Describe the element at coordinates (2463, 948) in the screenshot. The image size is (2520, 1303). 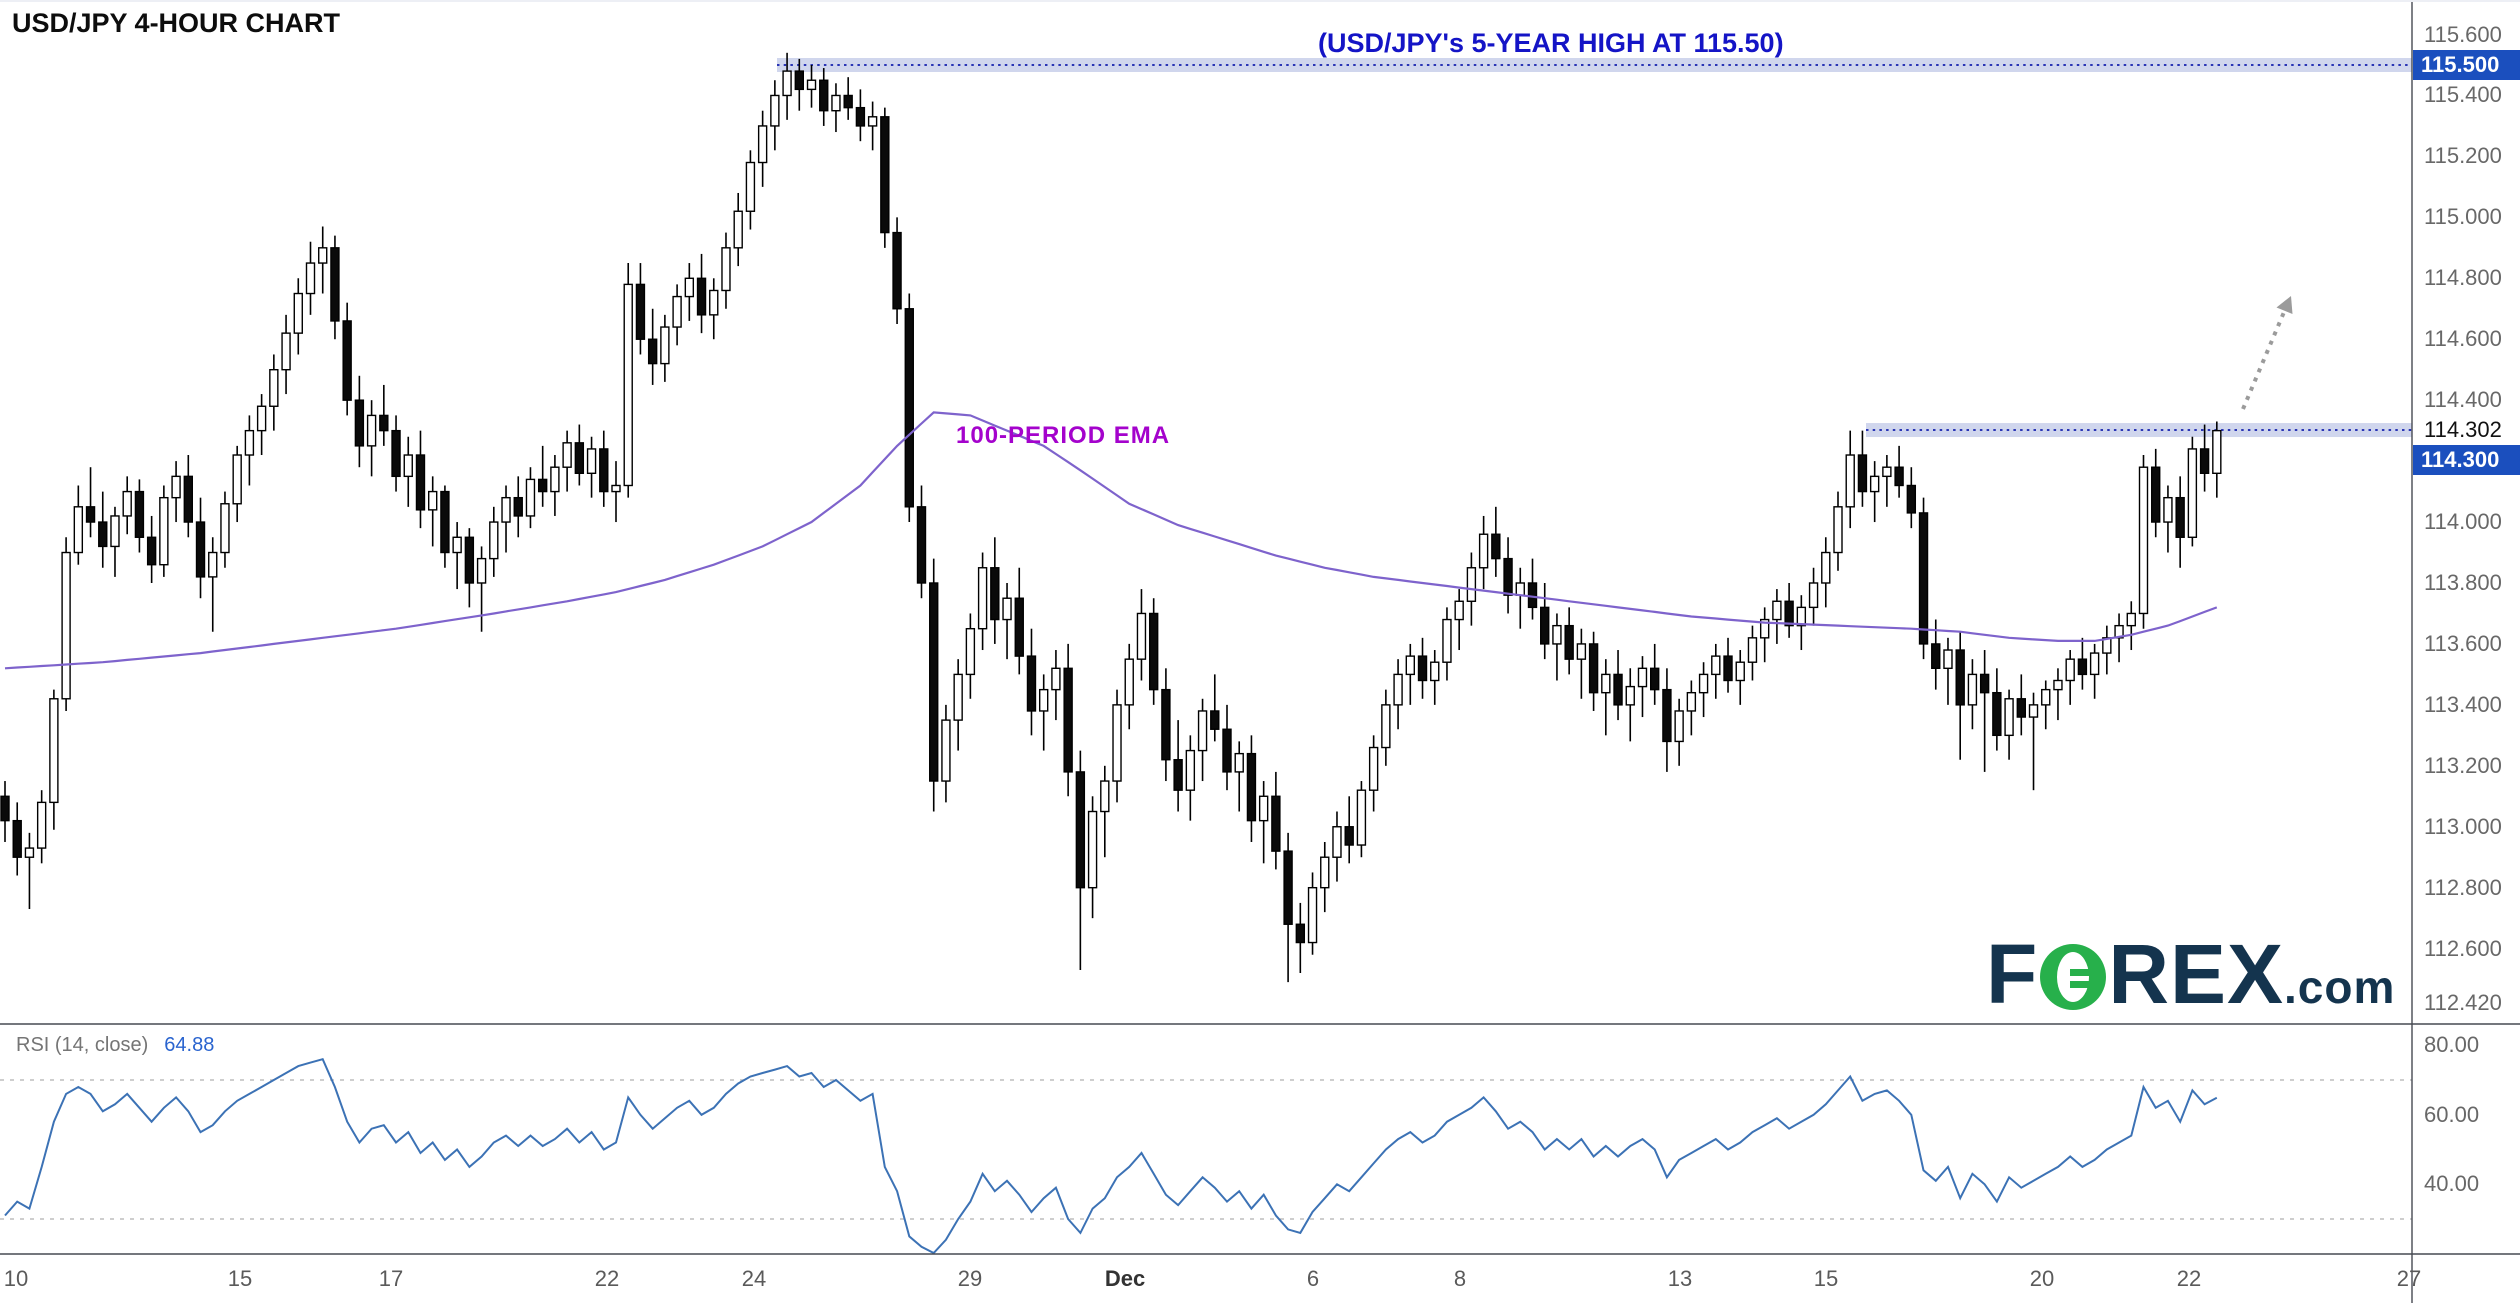
I see `price-tick-label: 112.600` at that location.